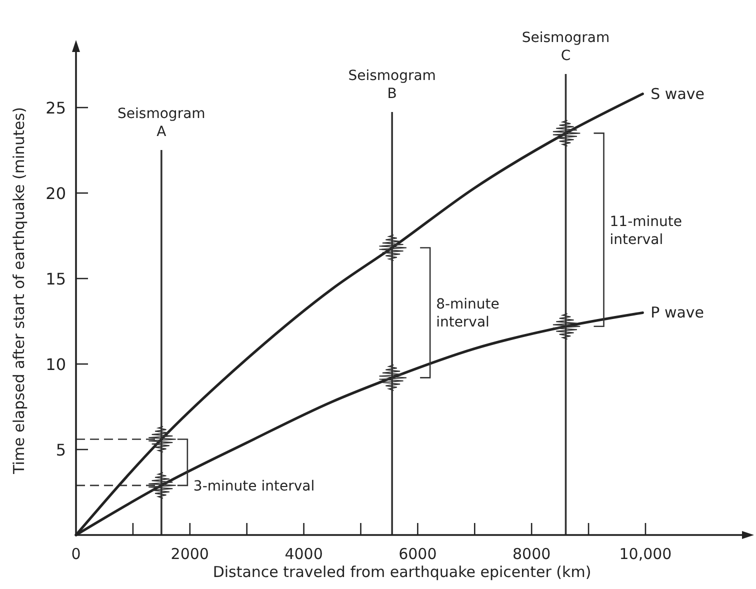 Image resolution: width=756 pixels, height=589 pixels. Describe the element at coordinates (56, 279) in the screenshot. I see `y-tick-label: 15` at that location.